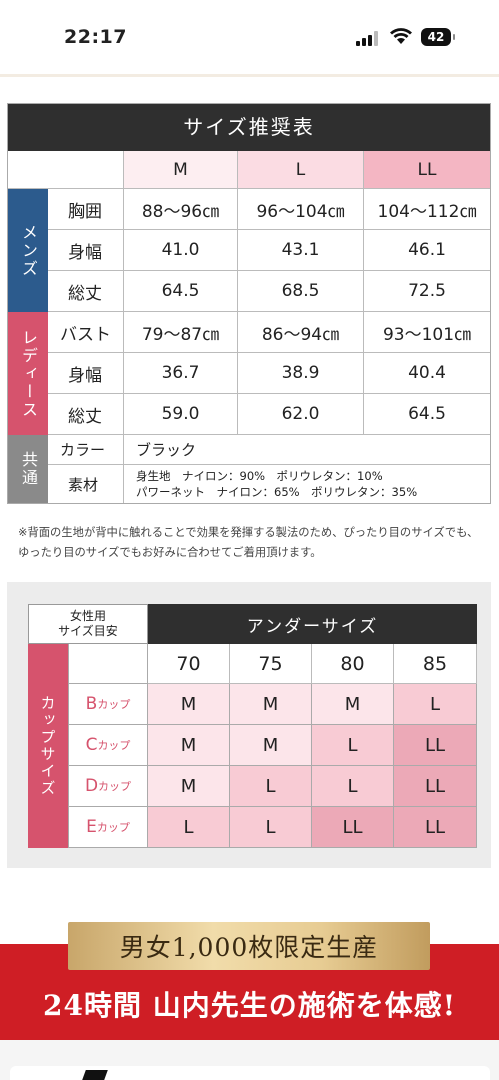  What do you see at coordinates (95, 1075) in the screenshot?
I see `next-section-glyph` at bounding box center [95, 1075].